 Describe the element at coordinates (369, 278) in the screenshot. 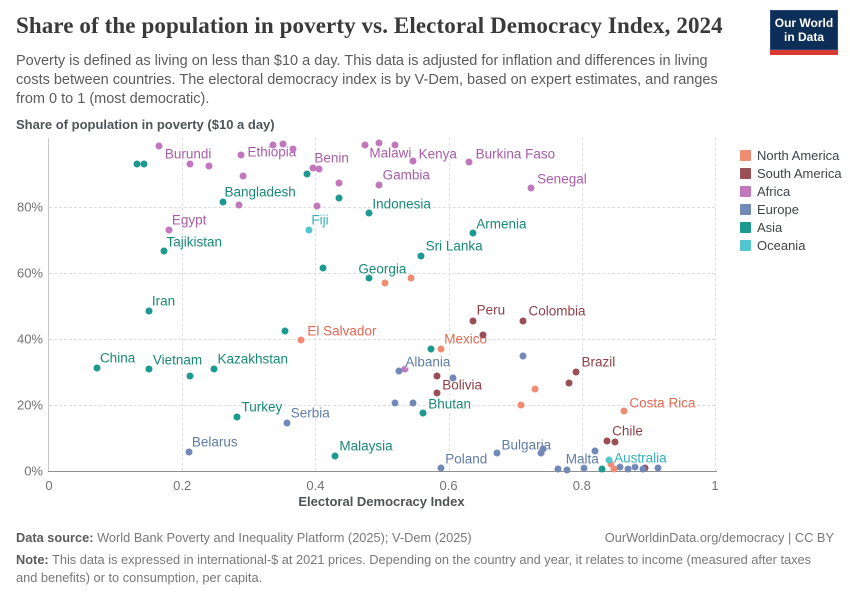

I see `data-point-georgia` at that location.